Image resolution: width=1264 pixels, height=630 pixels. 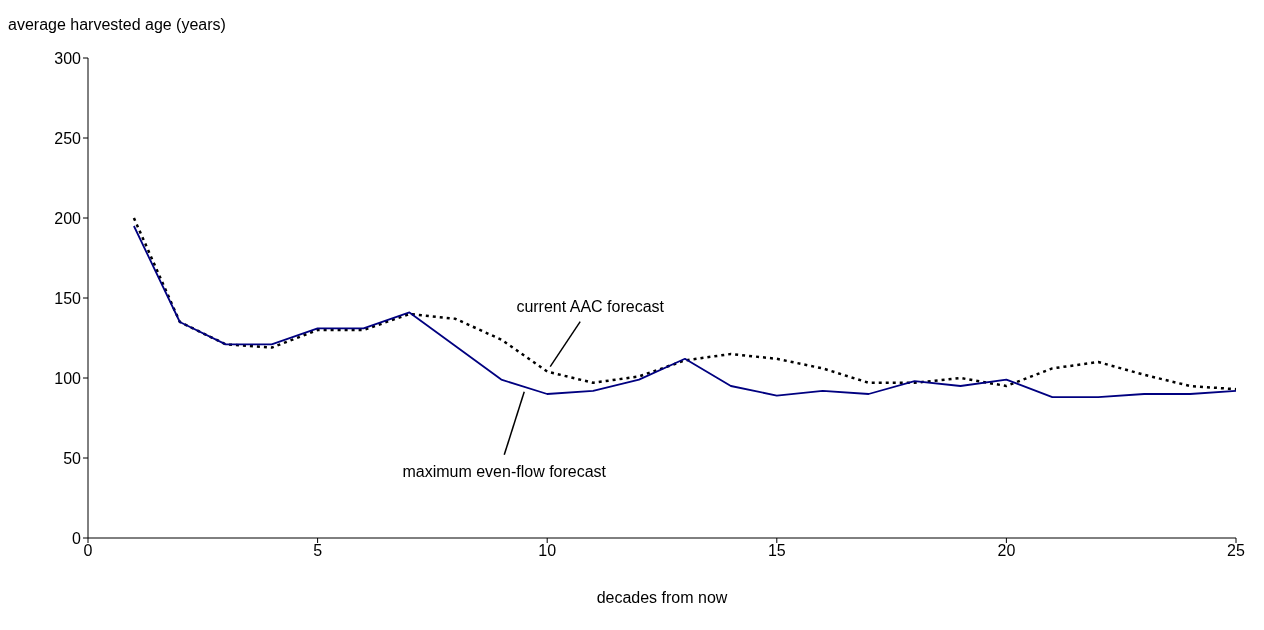 I want to click on x-tick-label: 10, so click(x=547, y=551).